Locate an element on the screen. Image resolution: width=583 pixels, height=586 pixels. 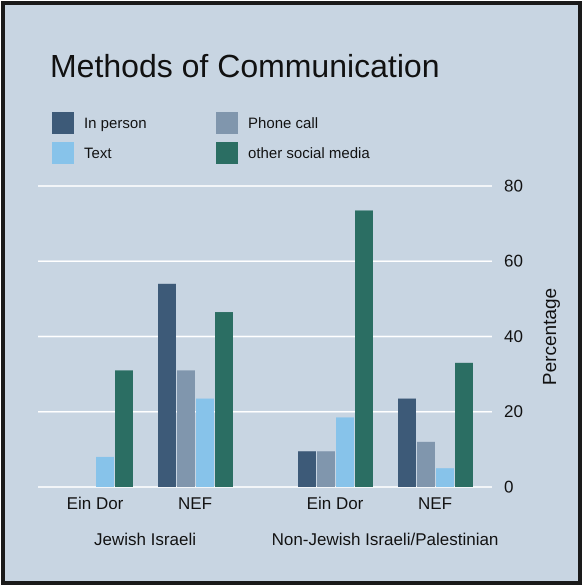
legend-label: In person is located at coordinates (115, 123).